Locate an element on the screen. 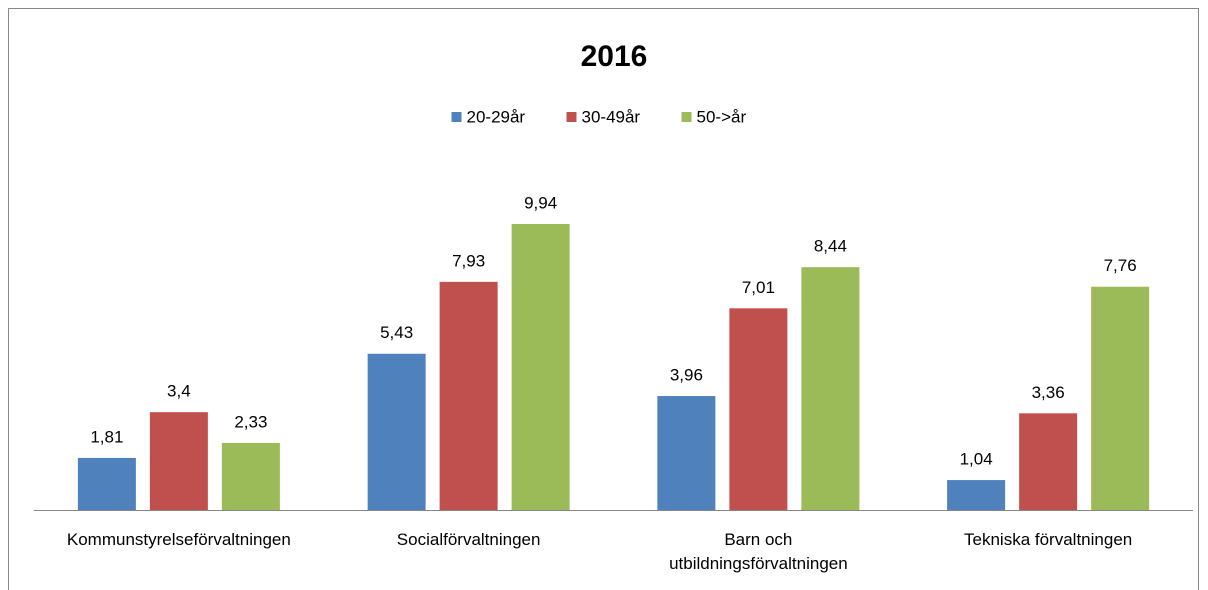  value-label: 1,04 is located at coordinates (976, 459).